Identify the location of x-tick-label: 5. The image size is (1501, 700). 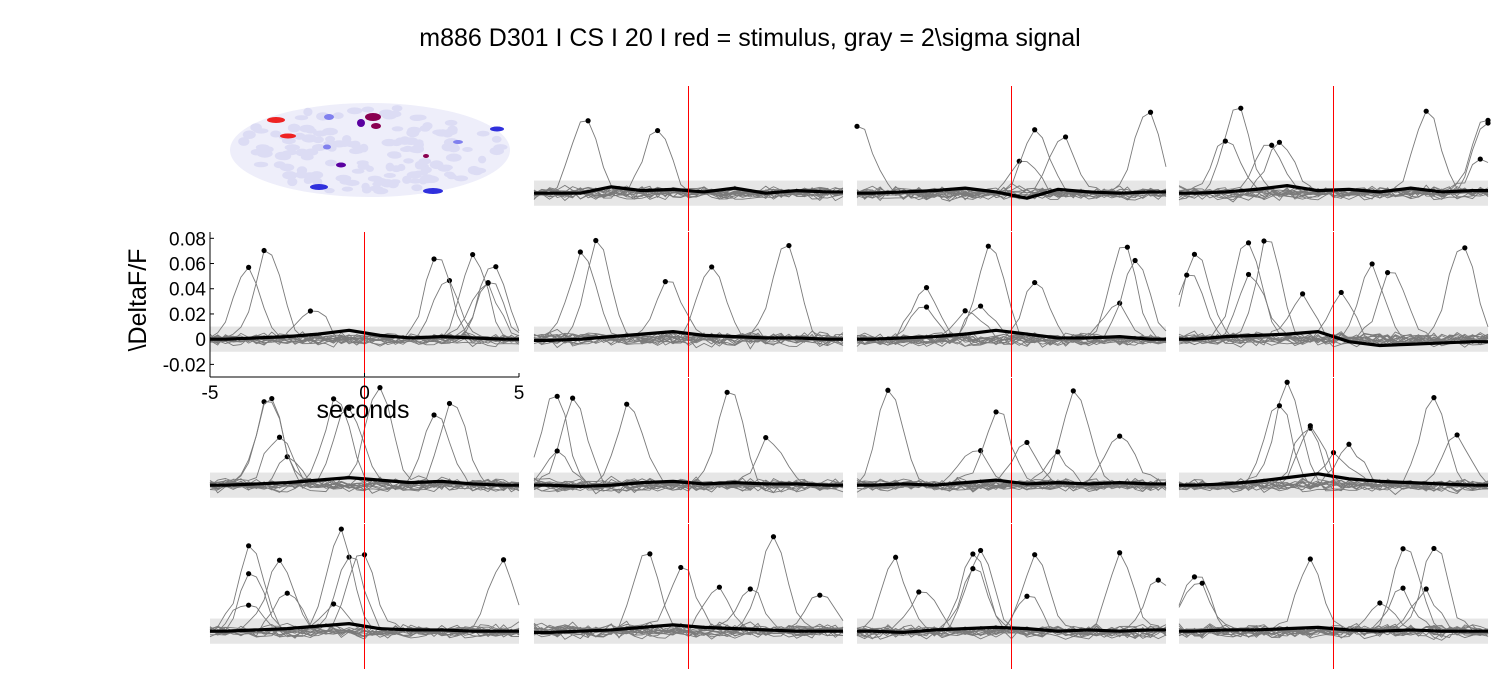
(519, 393).